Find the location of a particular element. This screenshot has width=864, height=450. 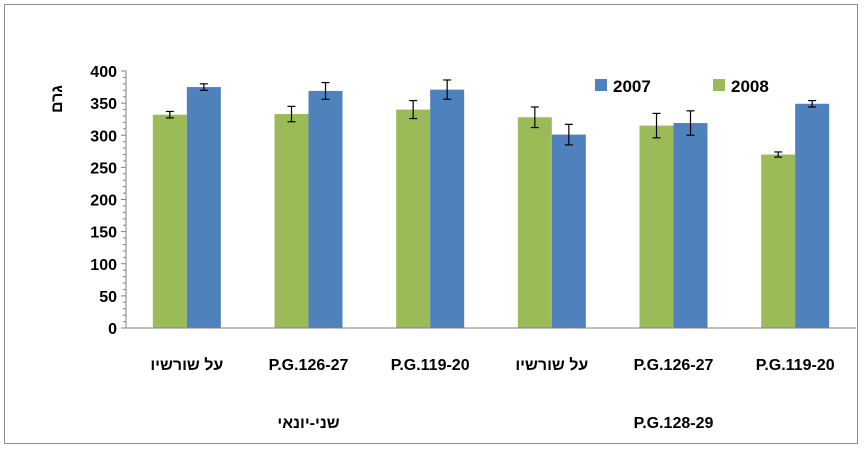

y-tick-label: 200 is located at coordinates (103, 201).